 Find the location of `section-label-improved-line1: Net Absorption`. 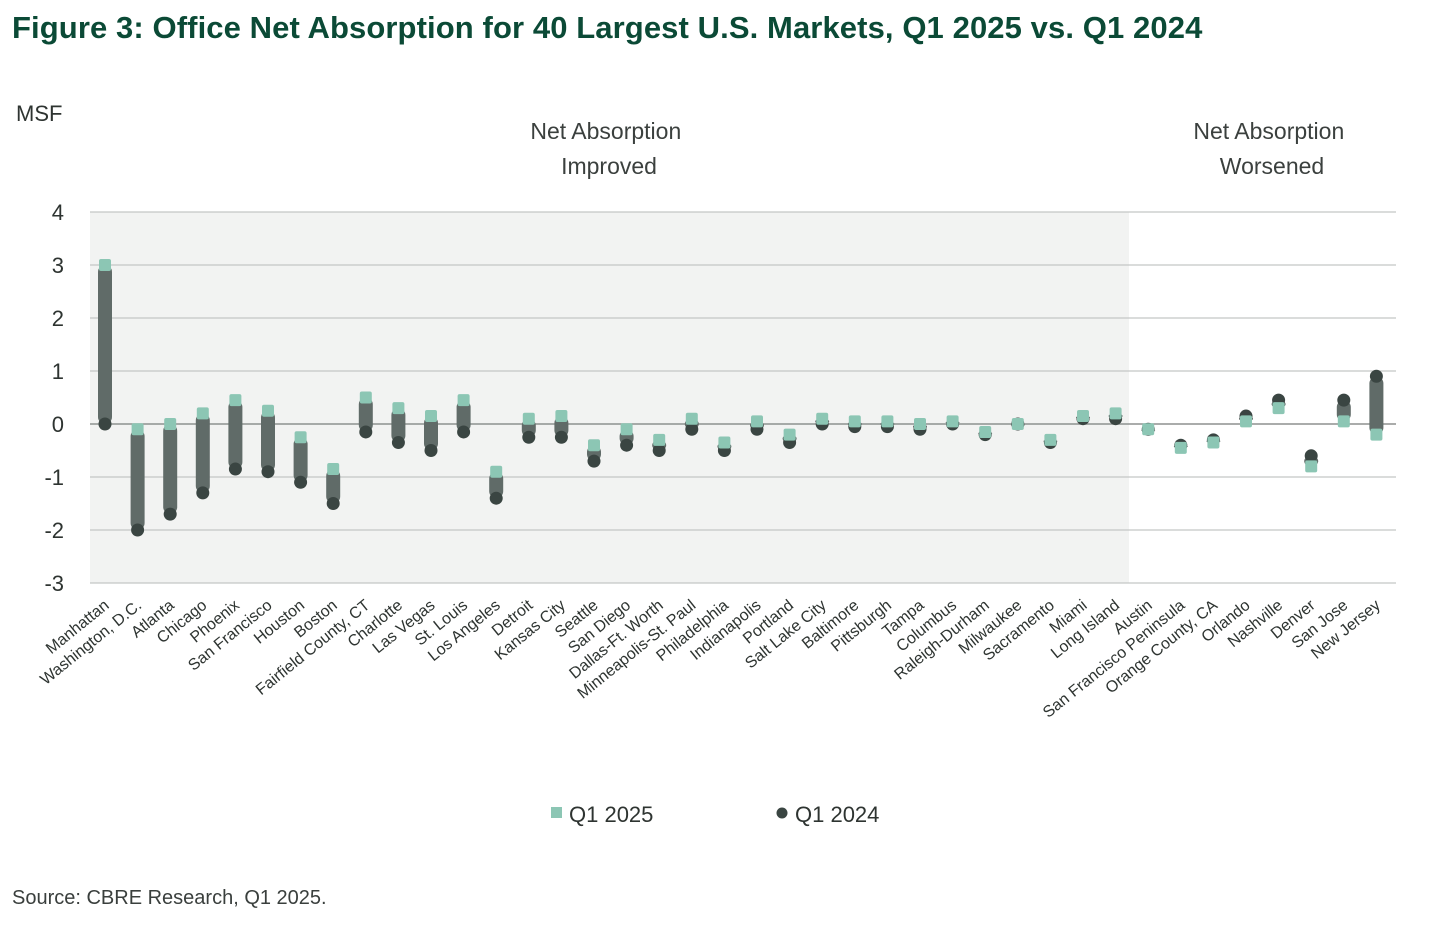

section-label-improved-line1: Net Absorption is located at coordinates (605, 131).